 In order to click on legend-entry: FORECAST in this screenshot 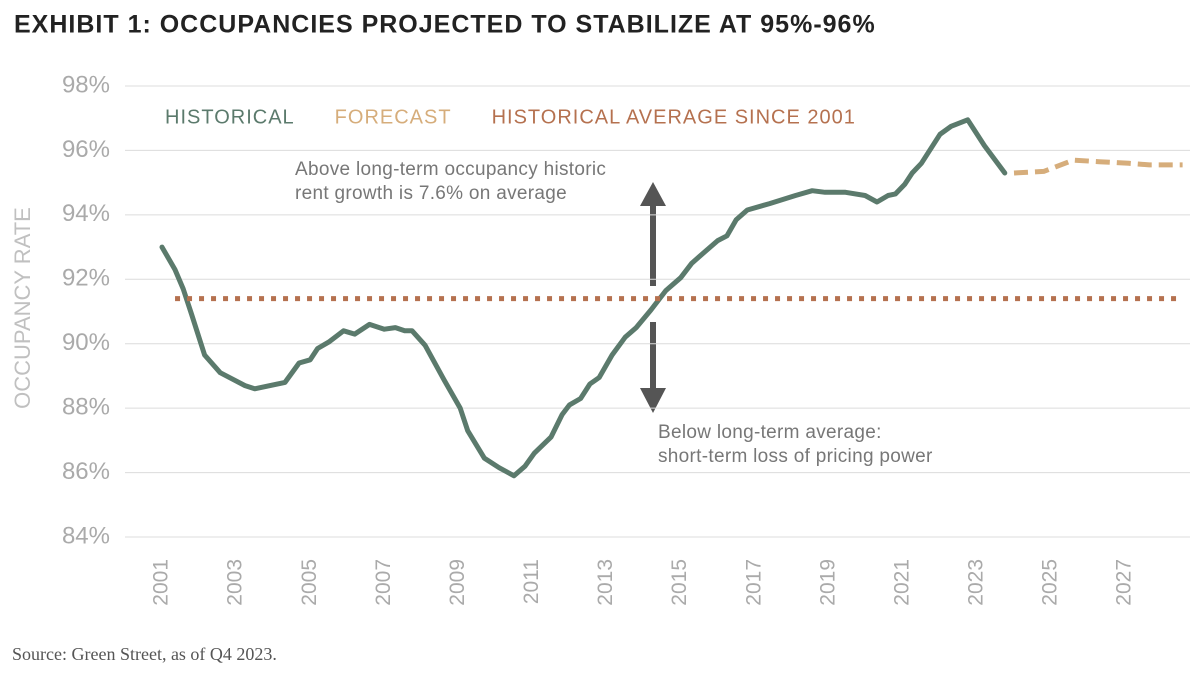, I will do `click(393, 117)`.